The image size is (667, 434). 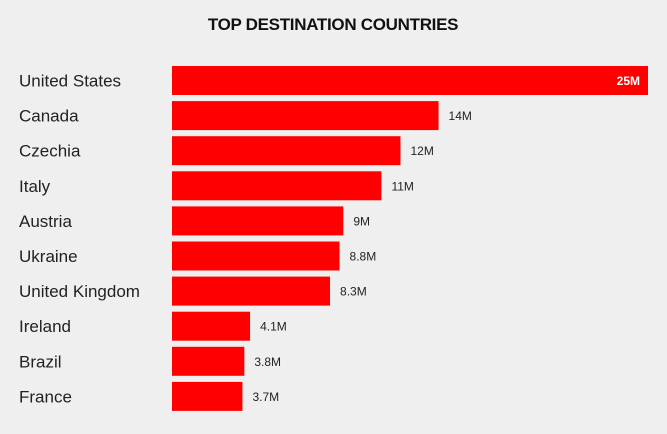 What do you see at coordinates (40, 361) in the screenshot?
I see `category-label: Brazil` at bounding box center [40, 361].